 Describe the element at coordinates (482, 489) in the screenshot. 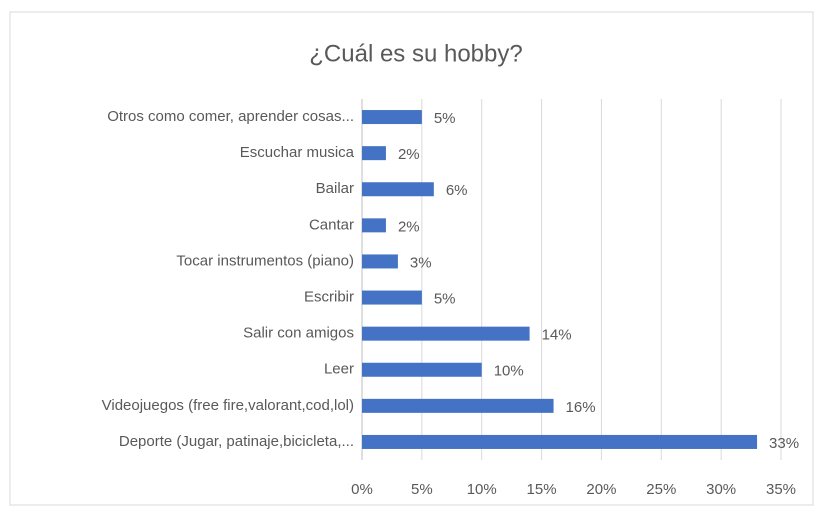

I see `x-tick-label: 10%` at that location.